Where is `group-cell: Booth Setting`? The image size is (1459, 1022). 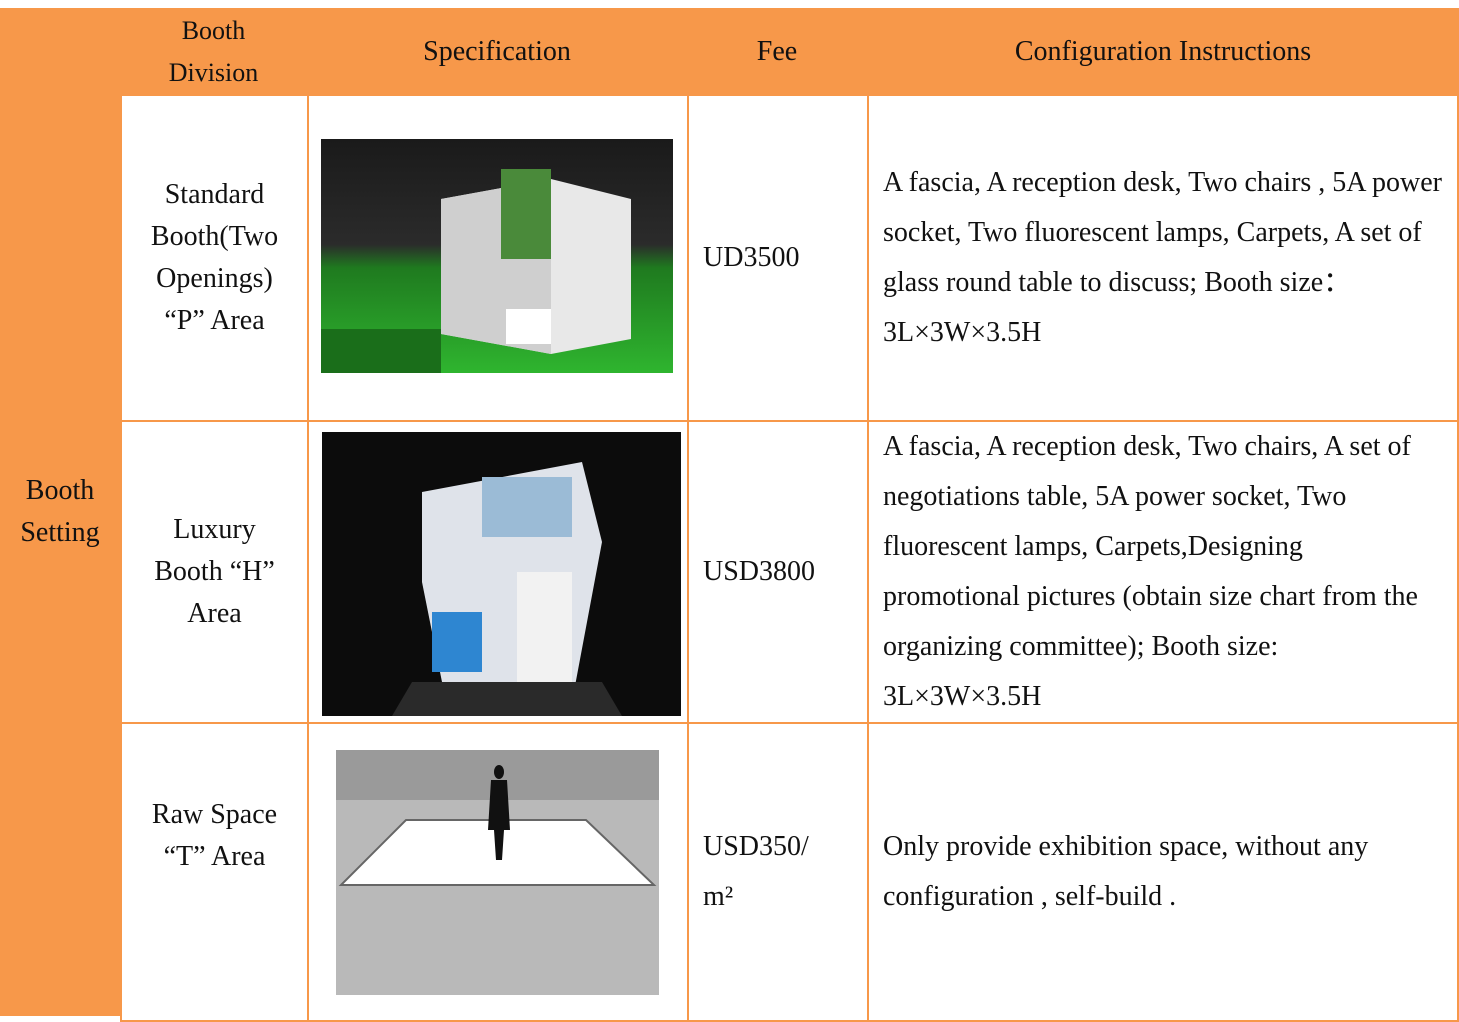
group-cell: Booth Setting is located at coordinates (60, 512).